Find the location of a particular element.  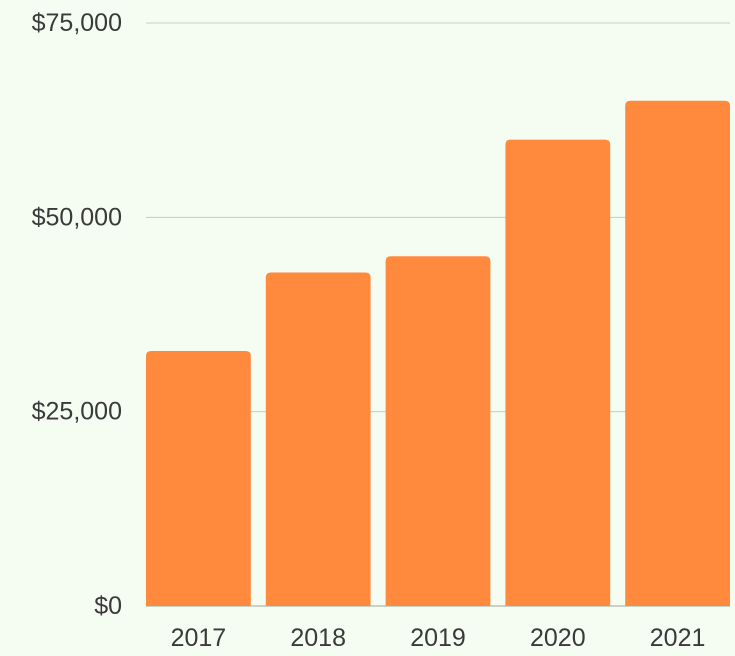

bar-2017 is located at coordinates (198, 478).